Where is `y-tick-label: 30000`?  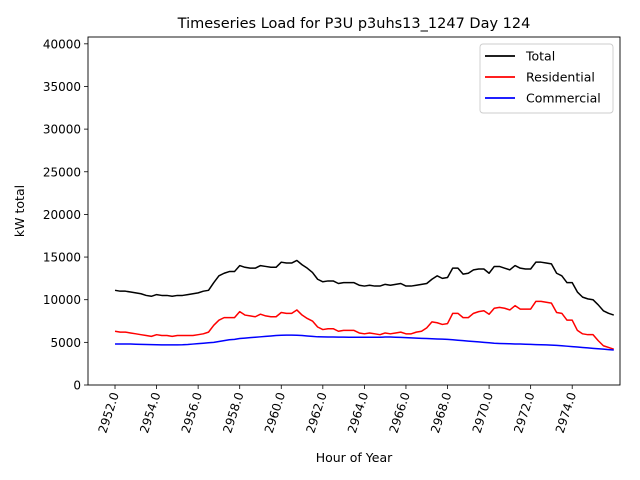
y-tick-label: 30000 is located at coordinates (62, 130).